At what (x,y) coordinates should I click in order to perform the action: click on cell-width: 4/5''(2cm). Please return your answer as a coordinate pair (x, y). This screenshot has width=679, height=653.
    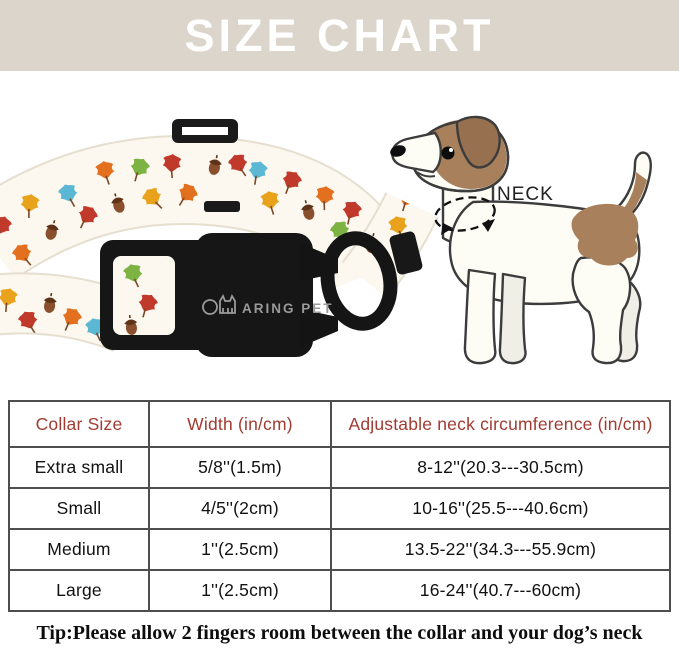
    Looking at the image, I should click on (240, 508).